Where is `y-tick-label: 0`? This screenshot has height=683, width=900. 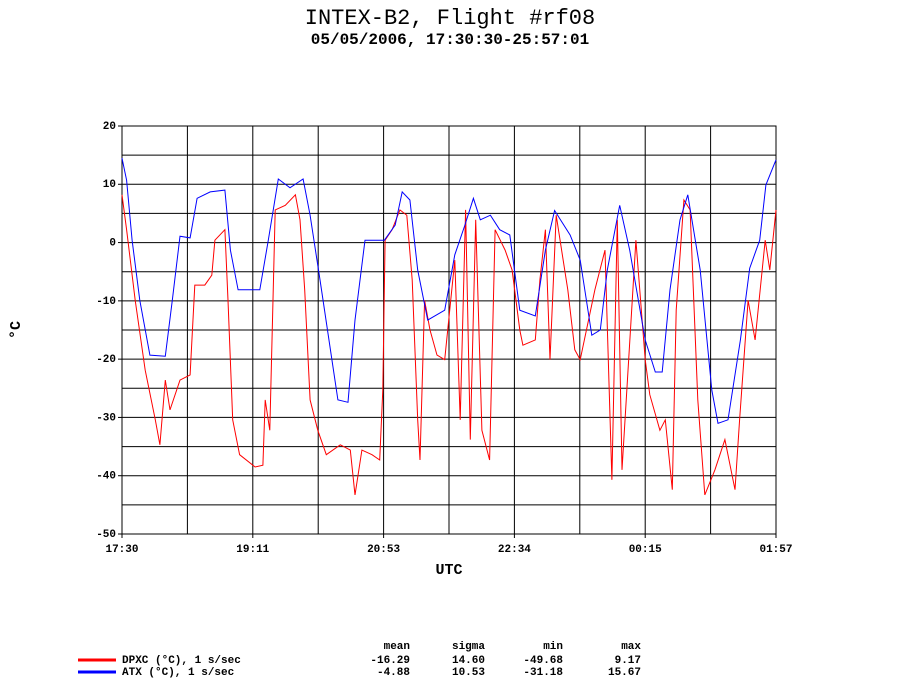 y-tick-label: 0 is located at coordinates (112, 243).